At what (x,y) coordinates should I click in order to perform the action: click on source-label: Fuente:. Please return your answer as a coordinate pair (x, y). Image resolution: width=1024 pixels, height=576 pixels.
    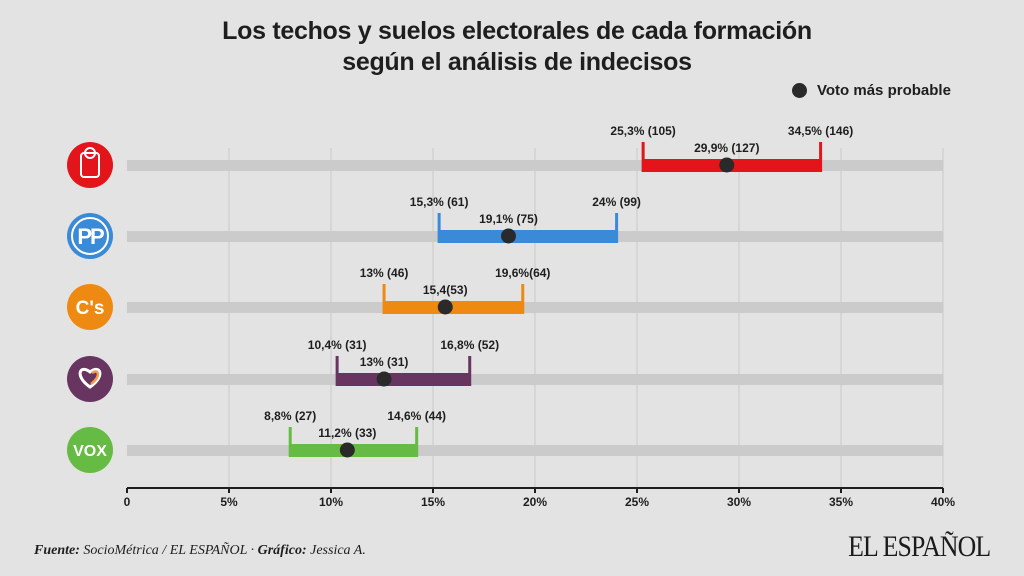
    Looking at the image, I should click on (57, 550).